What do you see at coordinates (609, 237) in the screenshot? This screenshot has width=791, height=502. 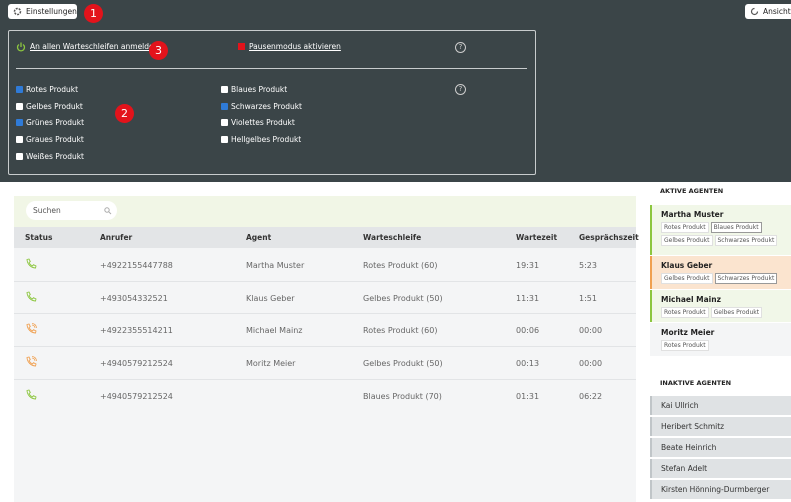 I see `column-header: Gesprächszeit` at bounding box center [609, 237].